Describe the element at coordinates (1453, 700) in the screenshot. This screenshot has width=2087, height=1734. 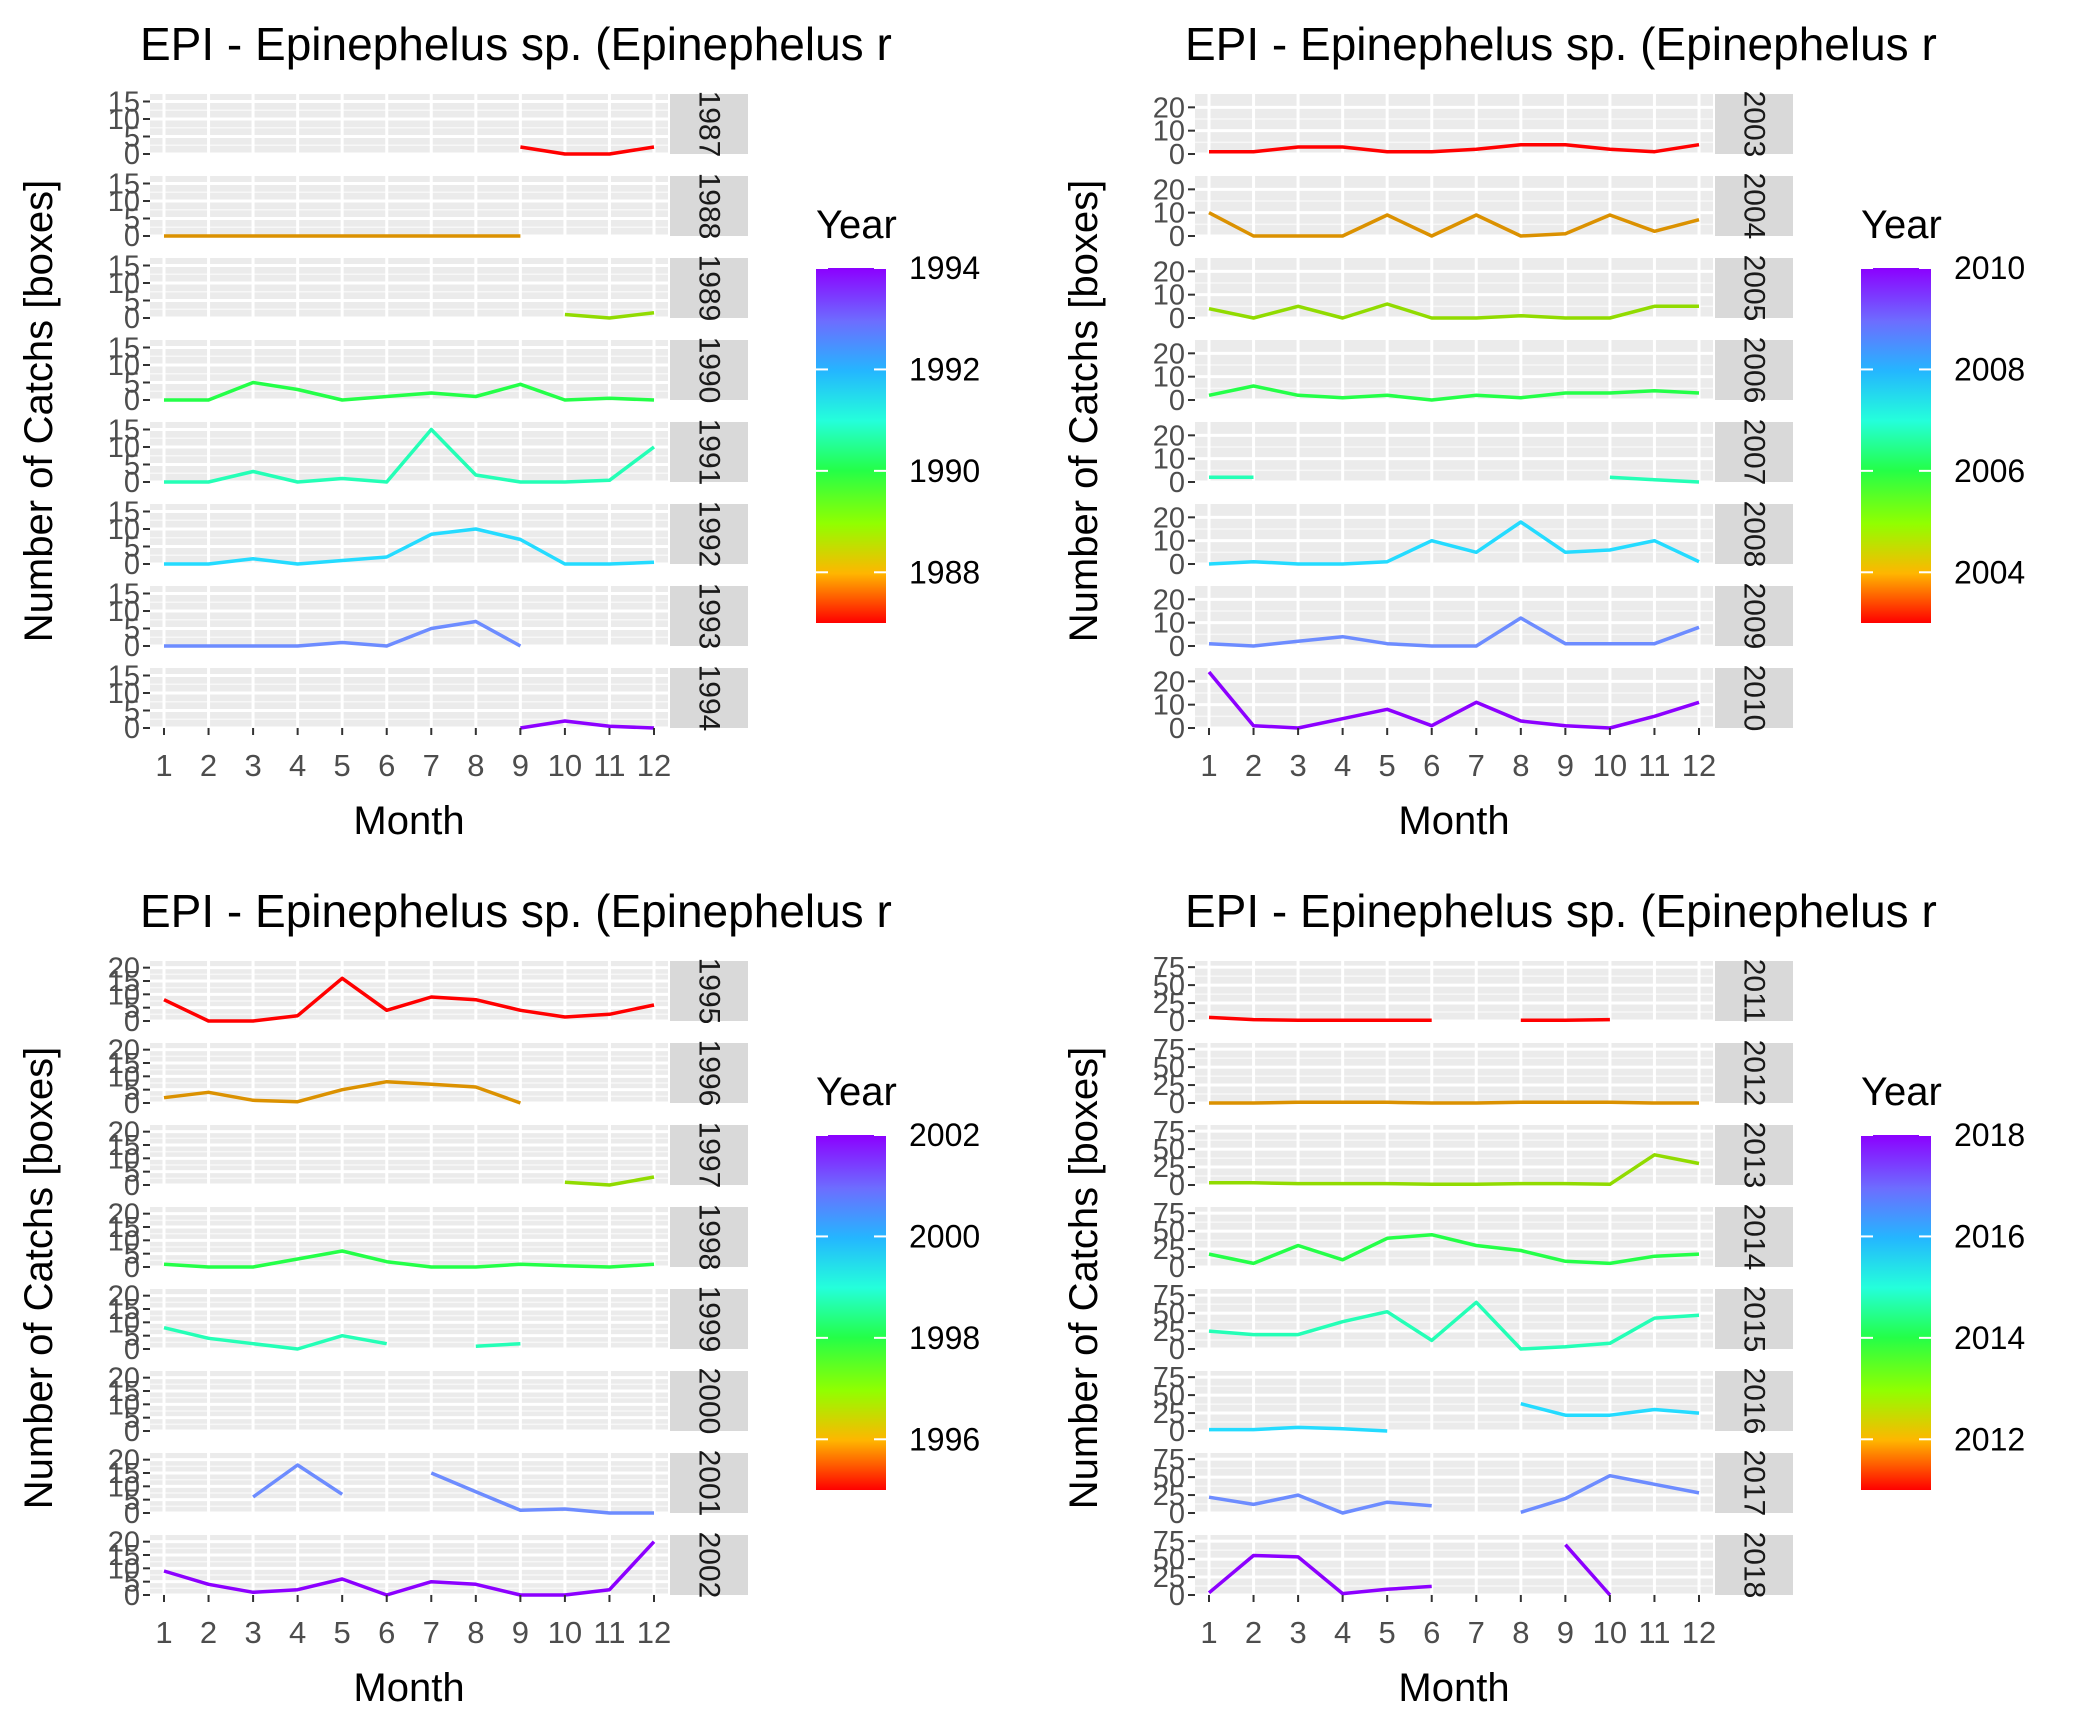
I see `series-line-2010` at that location.